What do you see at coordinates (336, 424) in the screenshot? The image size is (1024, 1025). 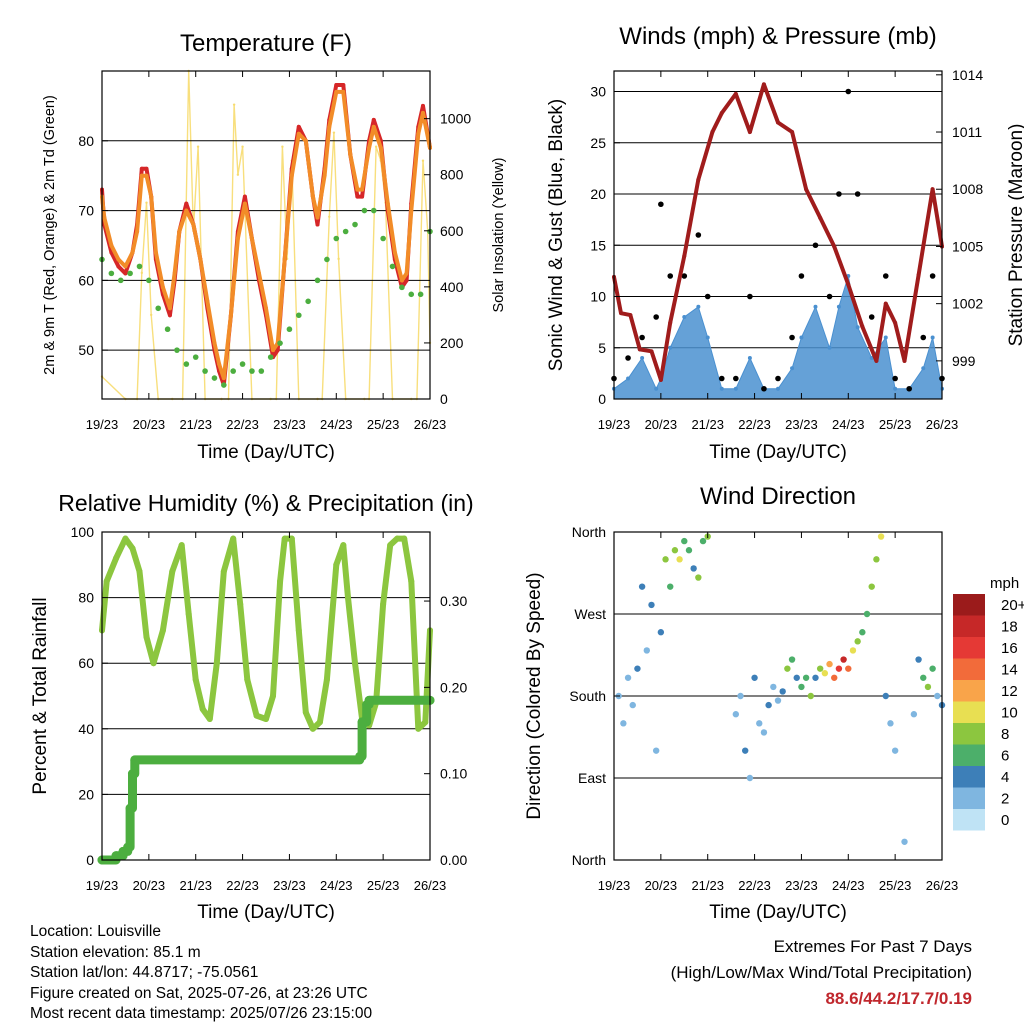 I see `temperature-x-tick-label: 24/23` at bounding box center [336, 424].